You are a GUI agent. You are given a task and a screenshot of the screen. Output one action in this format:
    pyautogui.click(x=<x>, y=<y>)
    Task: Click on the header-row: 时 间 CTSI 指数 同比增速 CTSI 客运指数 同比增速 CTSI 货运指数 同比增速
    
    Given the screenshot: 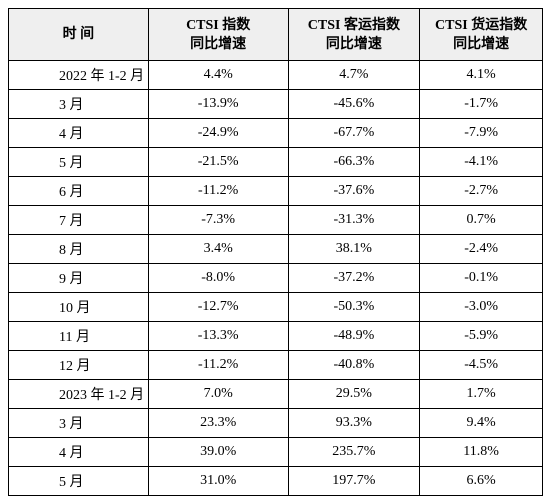 What is the action you would take?
    pyautogui.click(x=275, y=34)
    